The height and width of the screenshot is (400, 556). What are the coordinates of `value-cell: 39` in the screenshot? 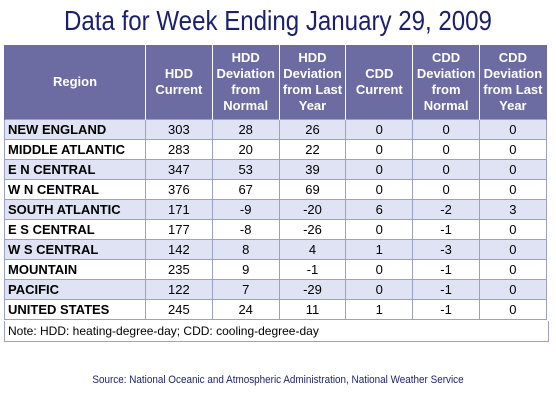 It's located at (312, 169).